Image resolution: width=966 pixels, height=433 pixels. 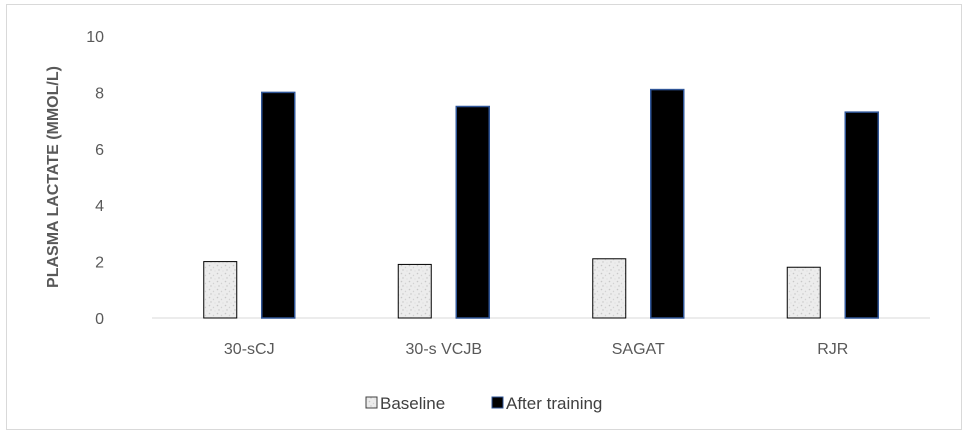 I want to click on legend-swatch-baseline, so click(x=371, y=402).